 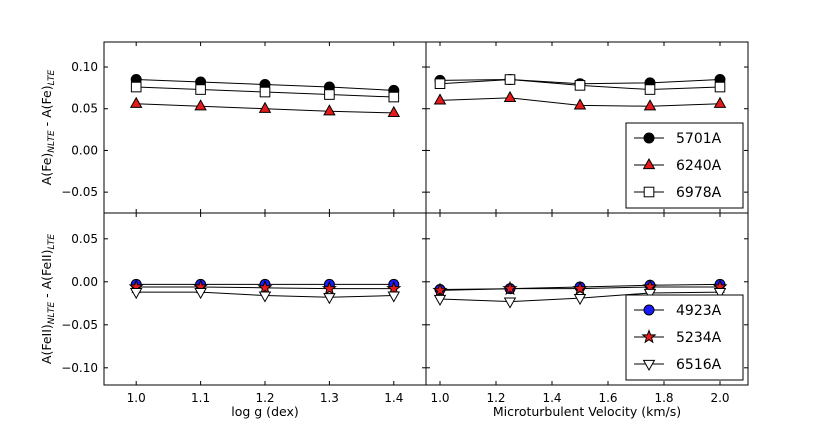 What do you see at coordinates (699, 311) in the screenshot?
I see `legend-label: 4923A` at bounding box center [699, 311].